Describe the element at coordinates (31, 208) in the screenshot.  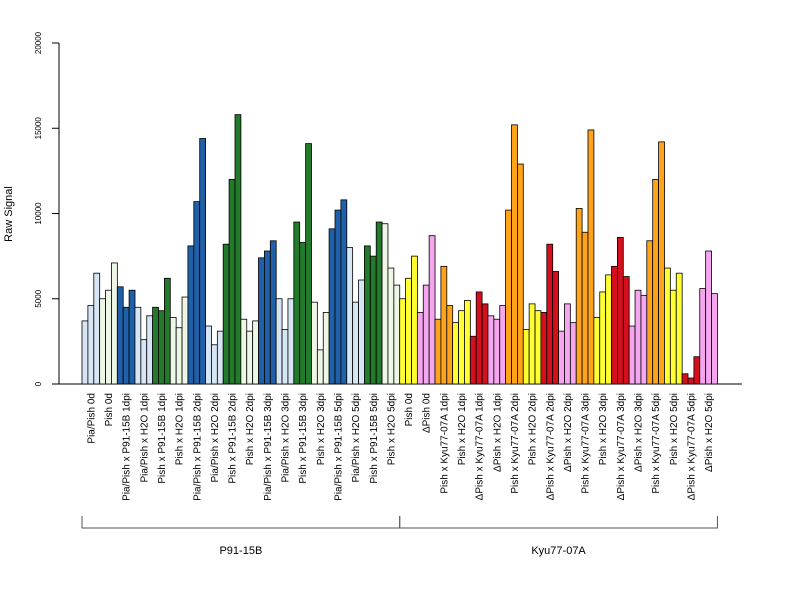
I see `y-axis: 0 5000 10000 15000 20000 Raw Signal` at that location.